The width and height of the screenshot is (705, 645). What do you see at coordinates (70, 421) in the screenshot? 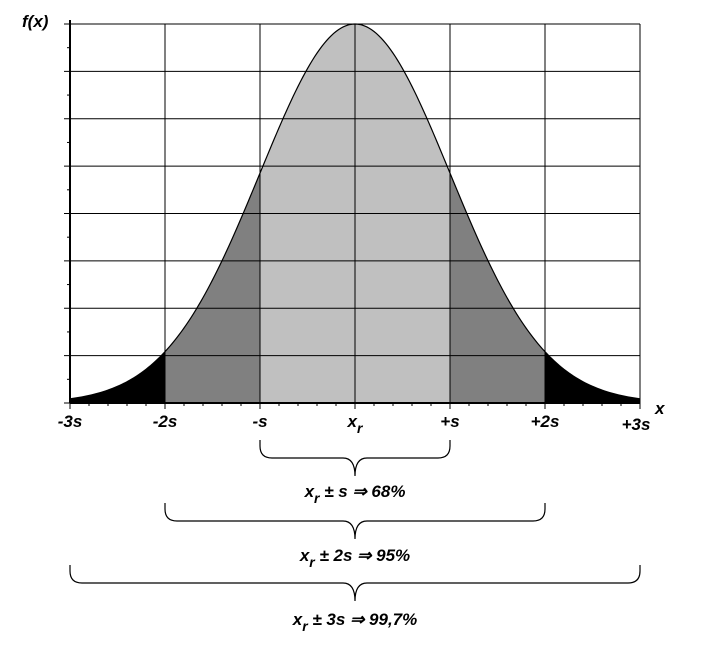
I see `x-tick-label-0: -3s` at bounding box center [70, 421].